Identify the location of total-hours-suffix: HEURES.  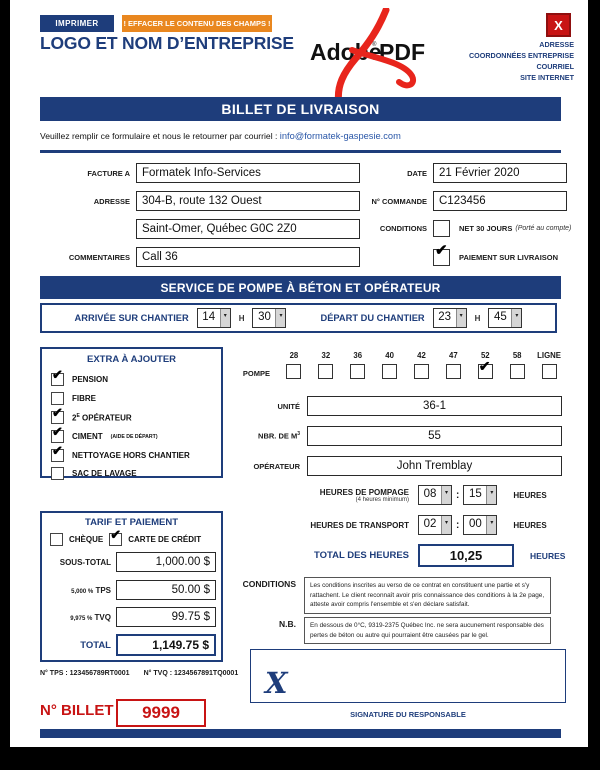
(548, 555).